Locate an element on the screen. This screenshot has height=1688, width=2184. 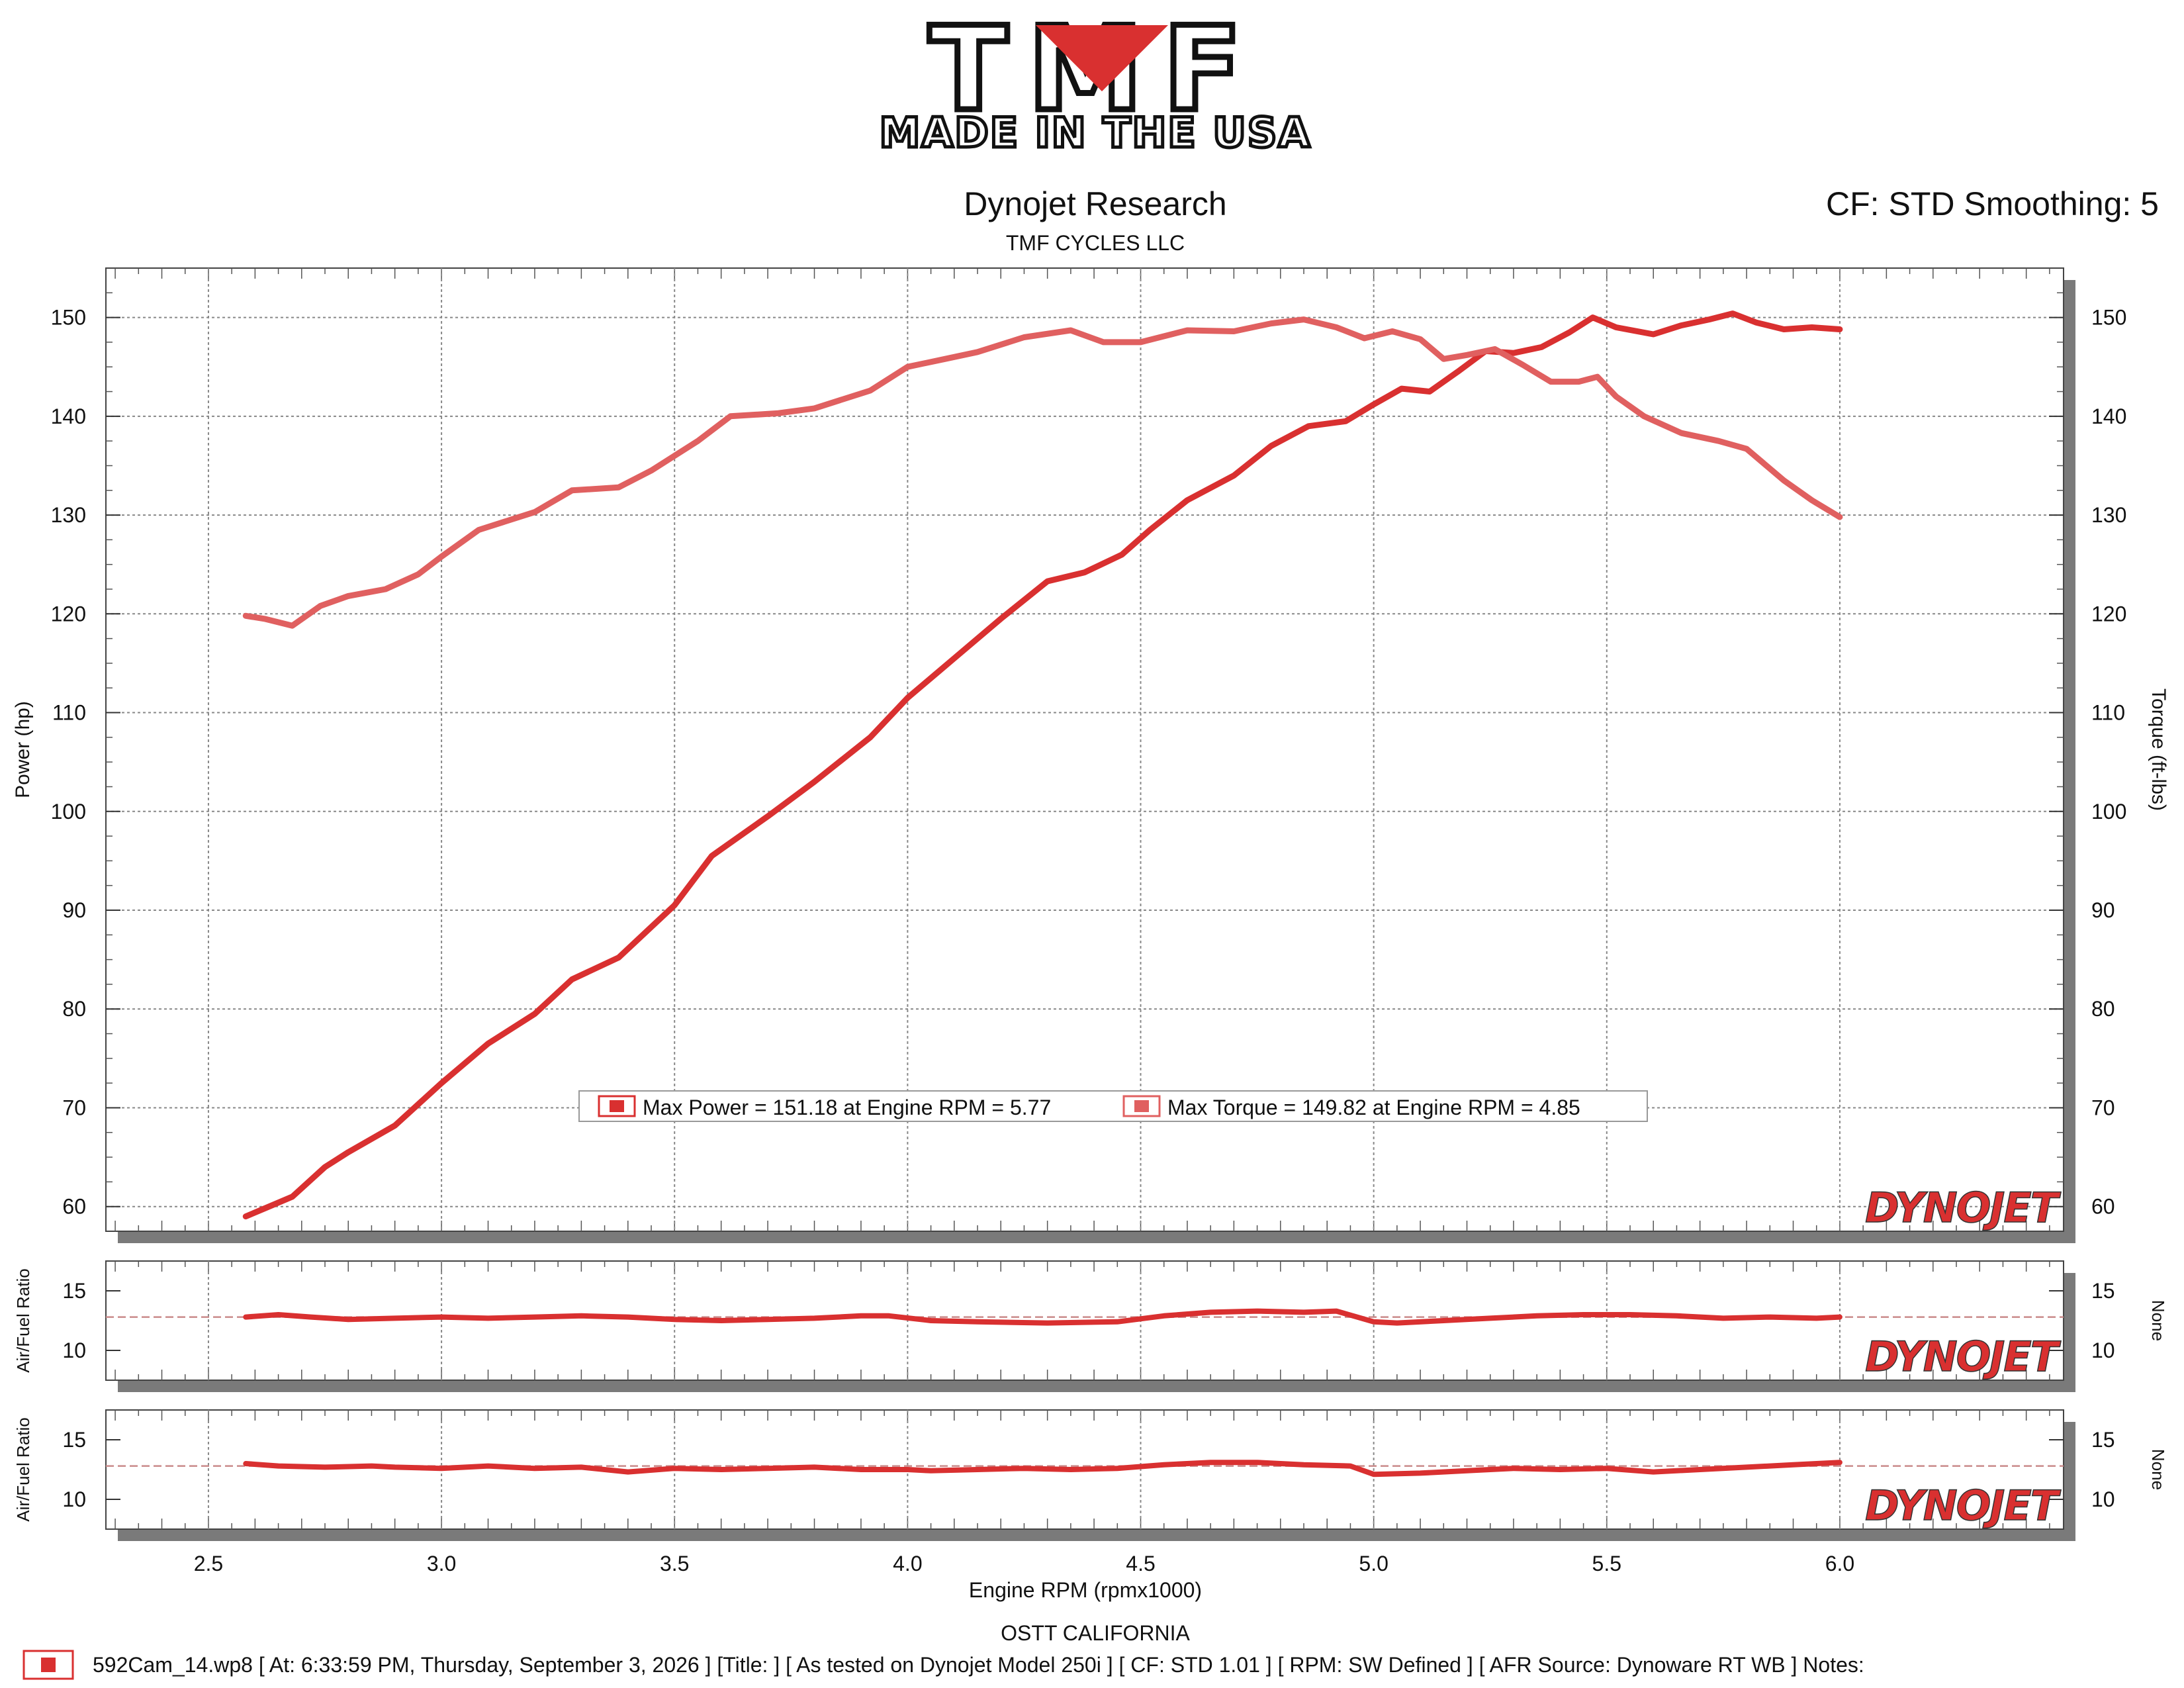
y-tick-label: 110 is located at coordinates (69, 713).